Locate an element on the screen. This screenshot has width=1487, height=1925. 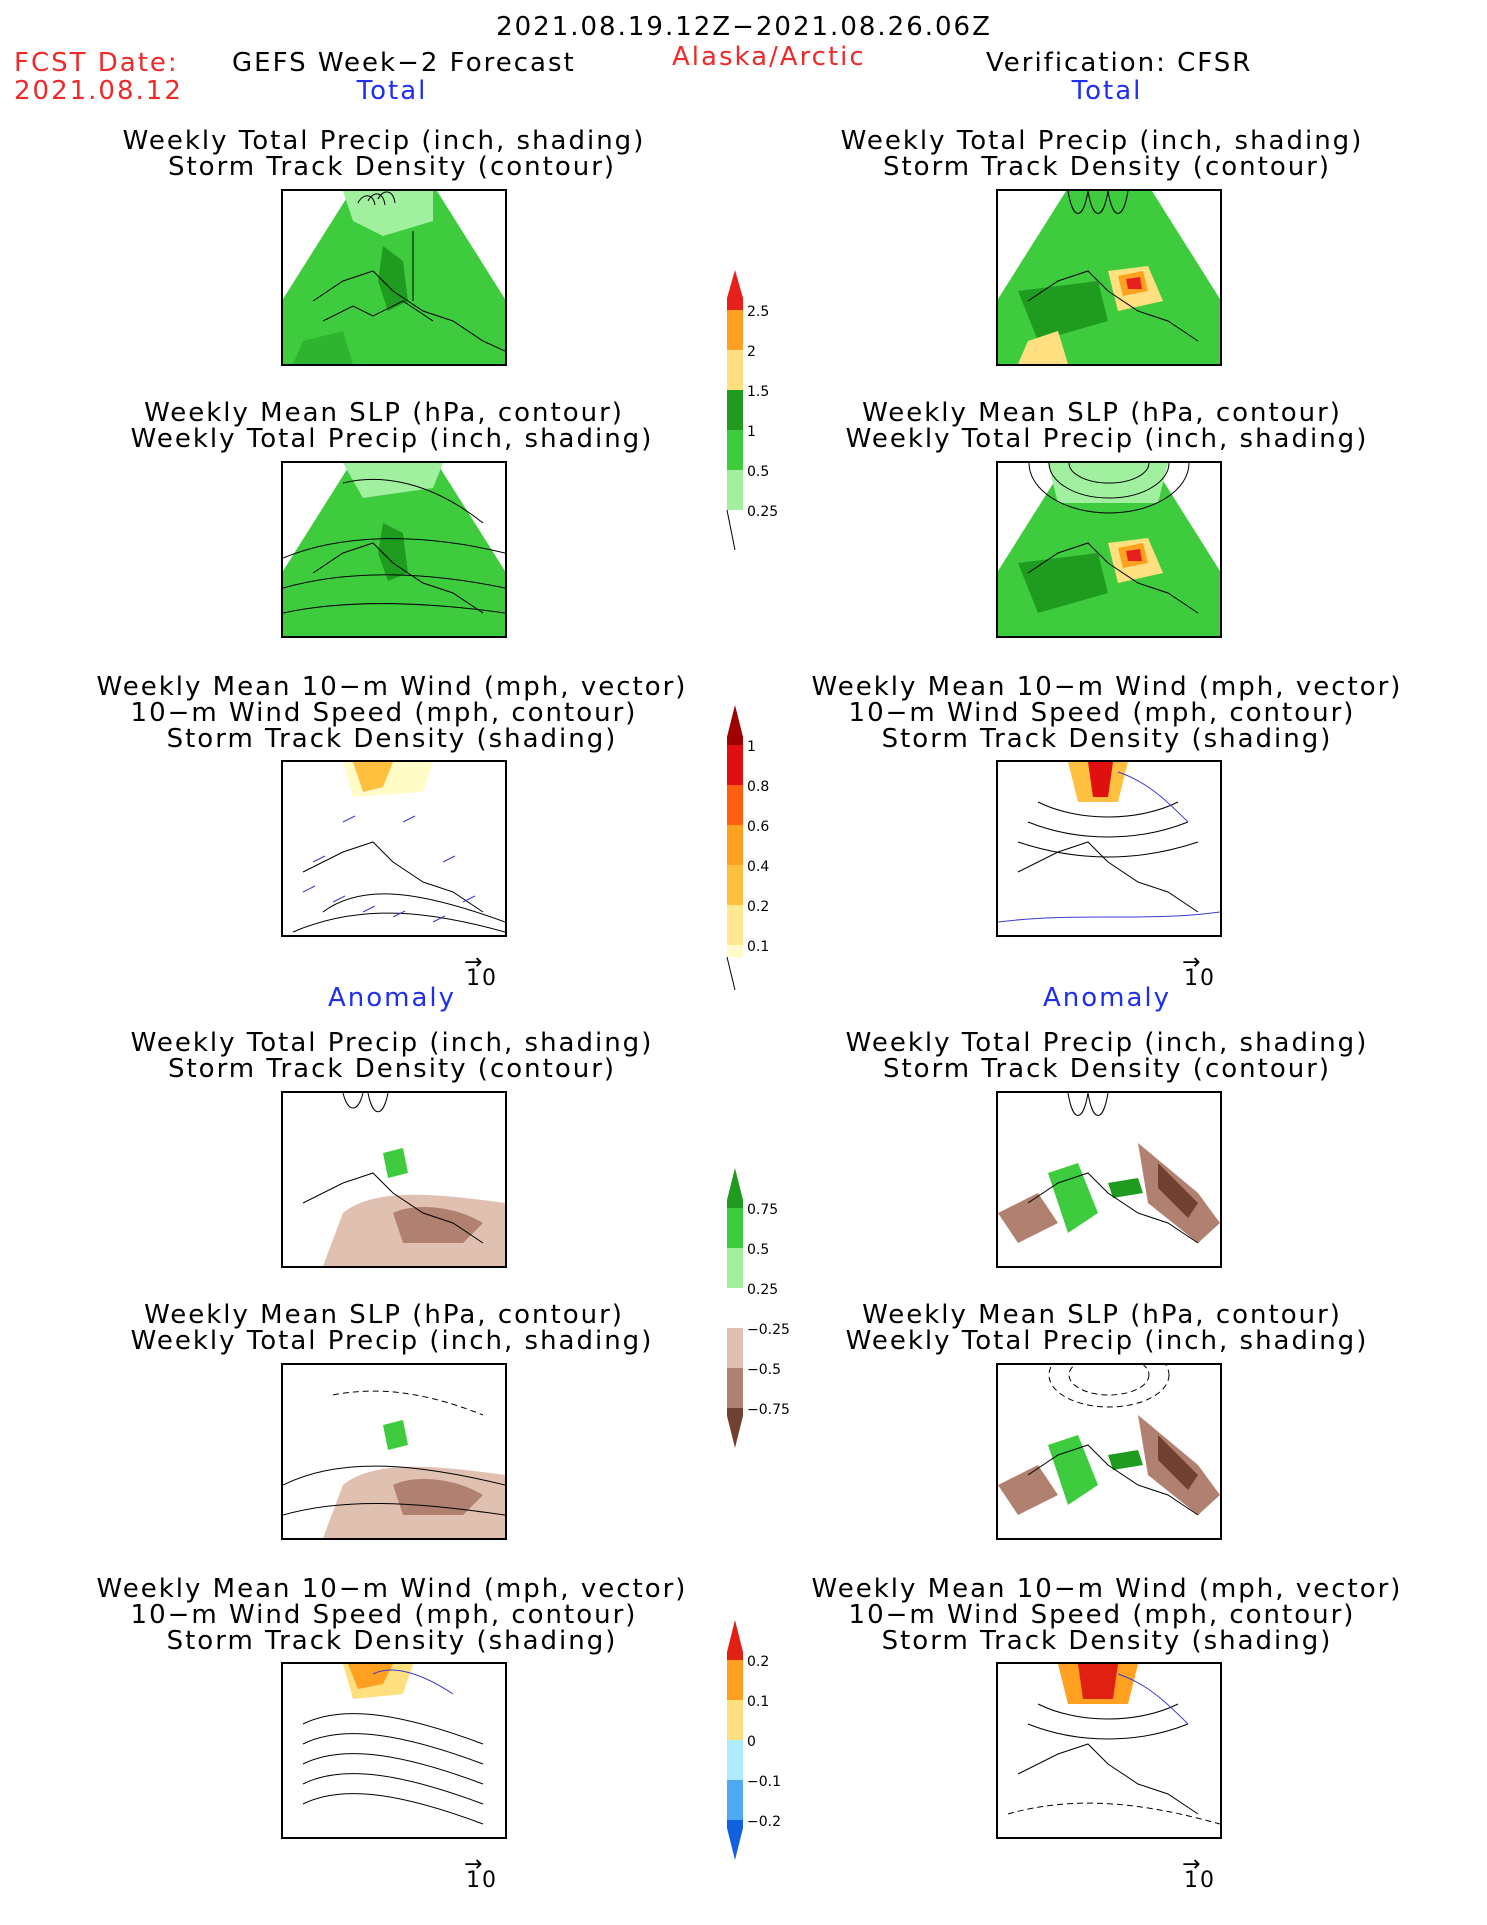
date-range-title: 2021.08.19.12Z−2021.08.26.06Z is located at coordinates (744, 27).